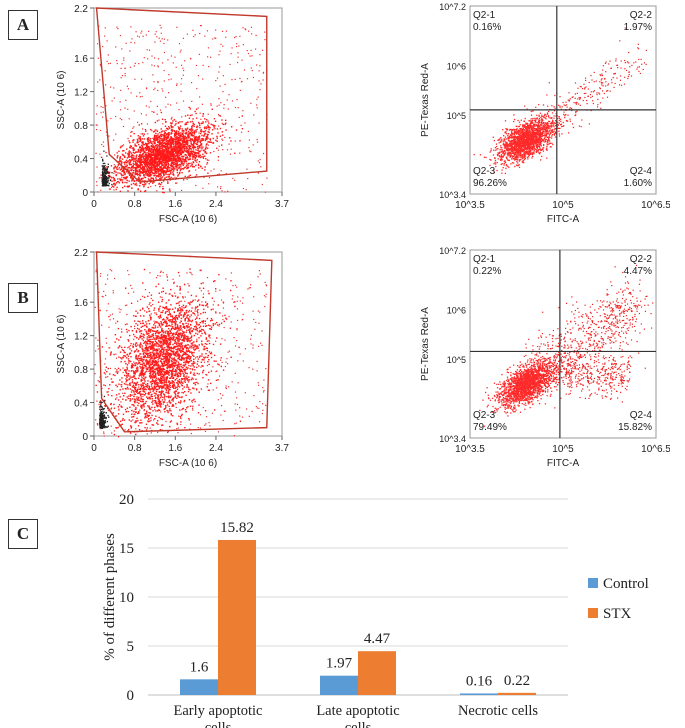 This screenshot has height=728, width=685. What do you see at coordinates (23, 25) in the screenshot?
I see `panel-label-a: A` at bounding box center [23, 25].